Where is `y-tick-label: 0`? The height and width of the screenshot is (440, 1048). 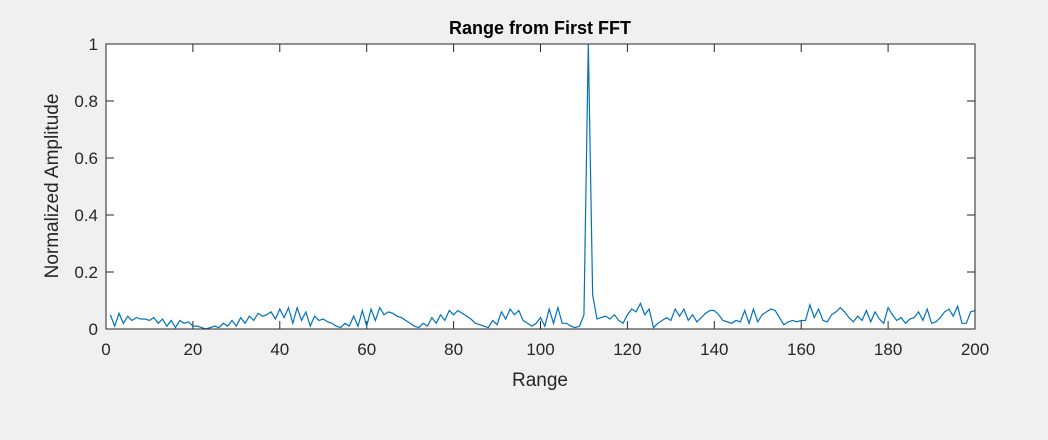 y-tick-label: 0 is located at coordinates (93, 329).